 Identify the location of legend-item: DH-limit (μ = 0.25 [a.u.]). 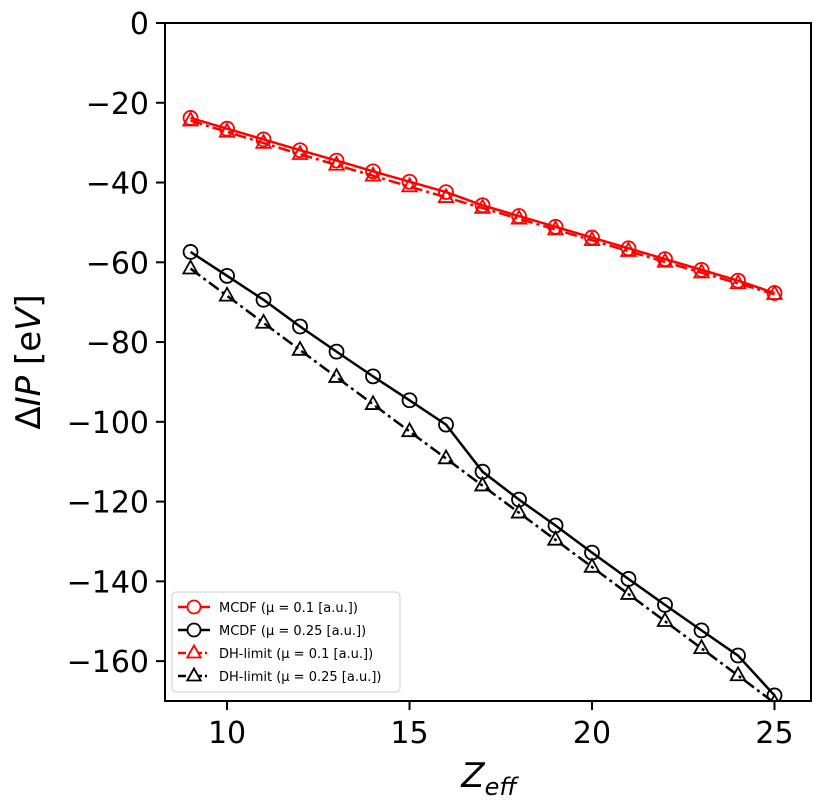
(279, 675).